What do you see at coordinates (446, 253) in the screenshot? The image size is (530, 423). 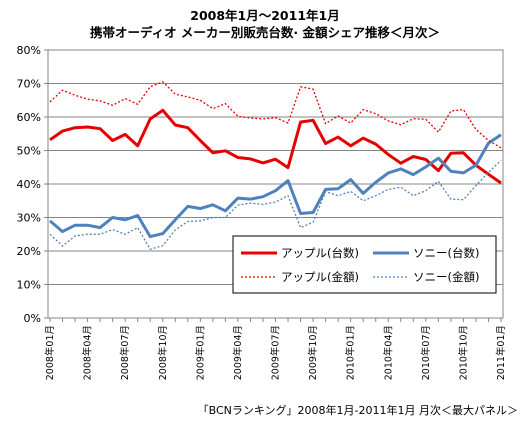 I see `legend-label: ソニー(台数)` at bounding box center [446, 253].